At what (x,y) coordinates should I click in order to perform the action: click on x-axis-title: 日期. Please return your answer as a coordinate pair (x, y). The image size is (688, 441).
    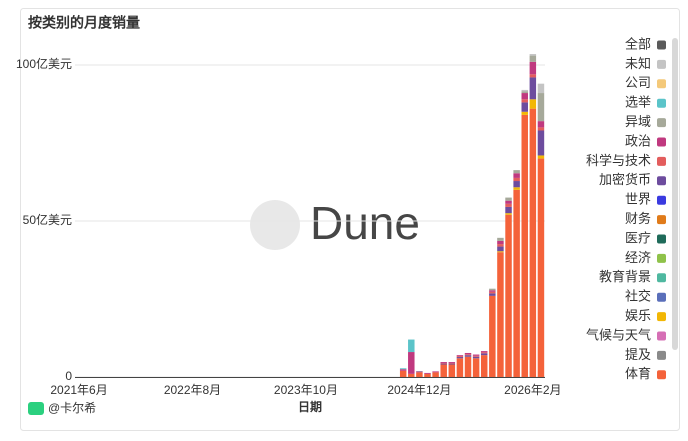
    Looking at the image, I should click on (310, 406).